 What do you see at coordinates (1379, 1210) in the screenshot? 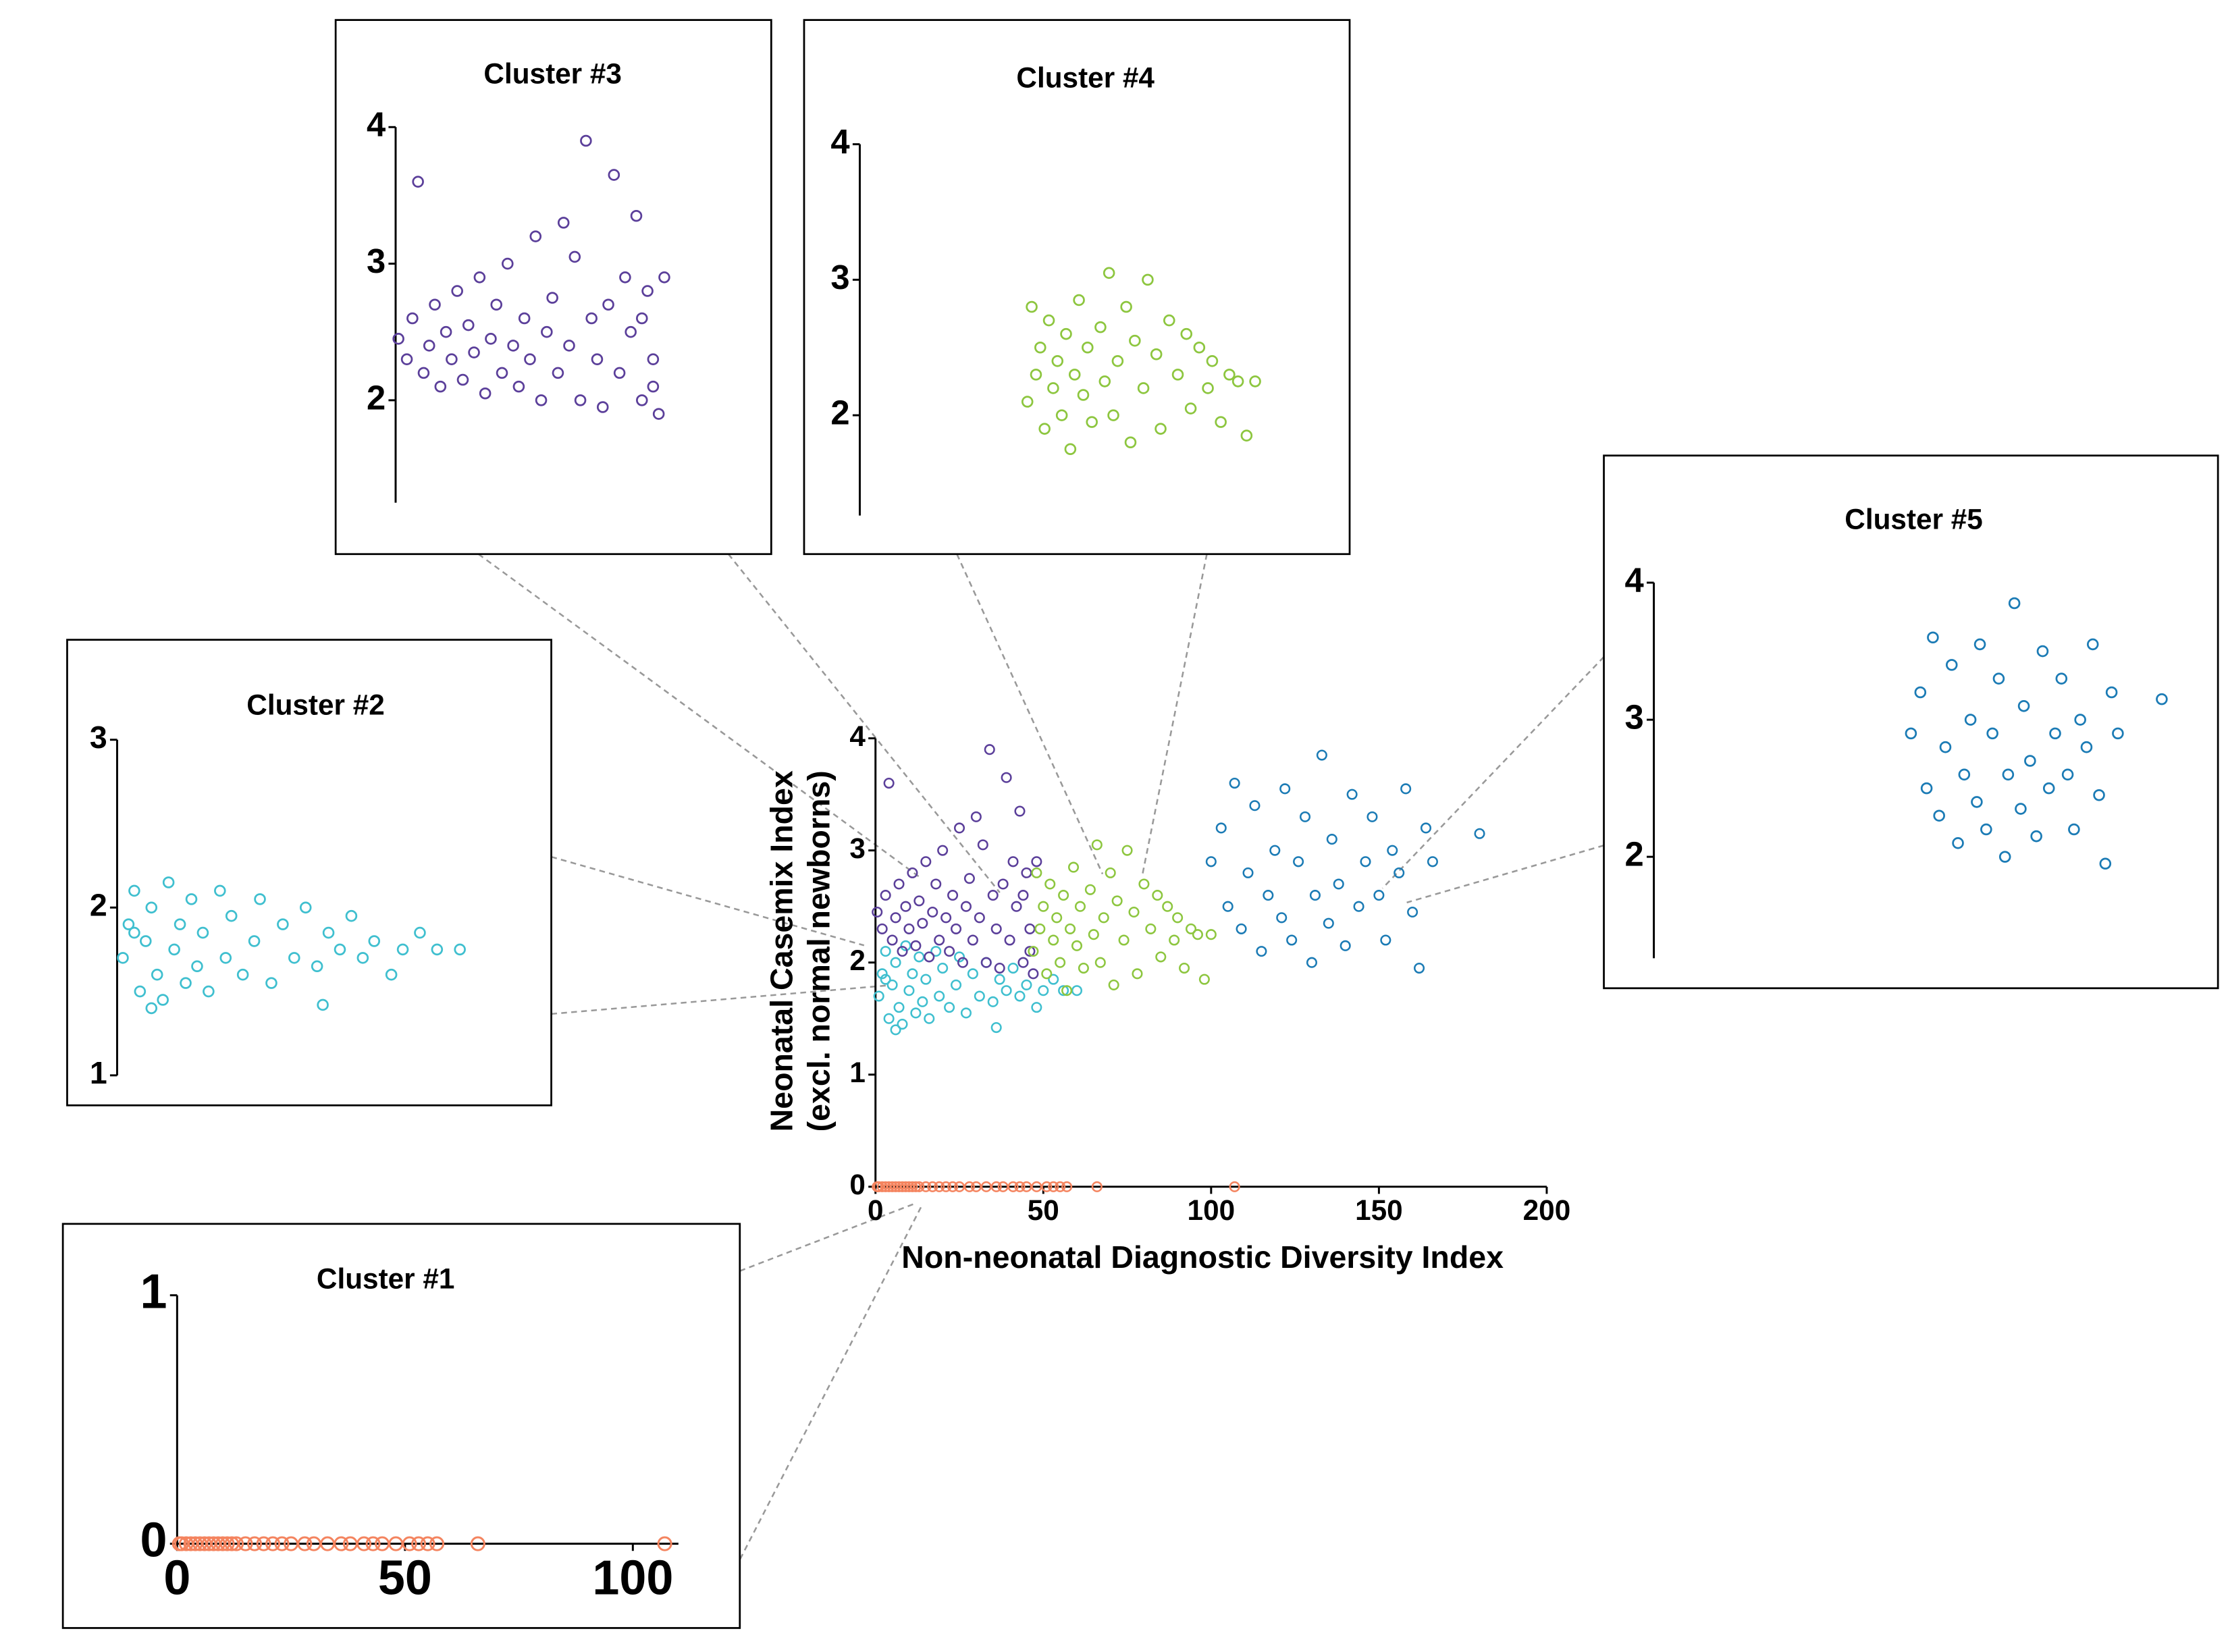
I see `x-tick-label: 150` at bounding box center [1379, 1210].